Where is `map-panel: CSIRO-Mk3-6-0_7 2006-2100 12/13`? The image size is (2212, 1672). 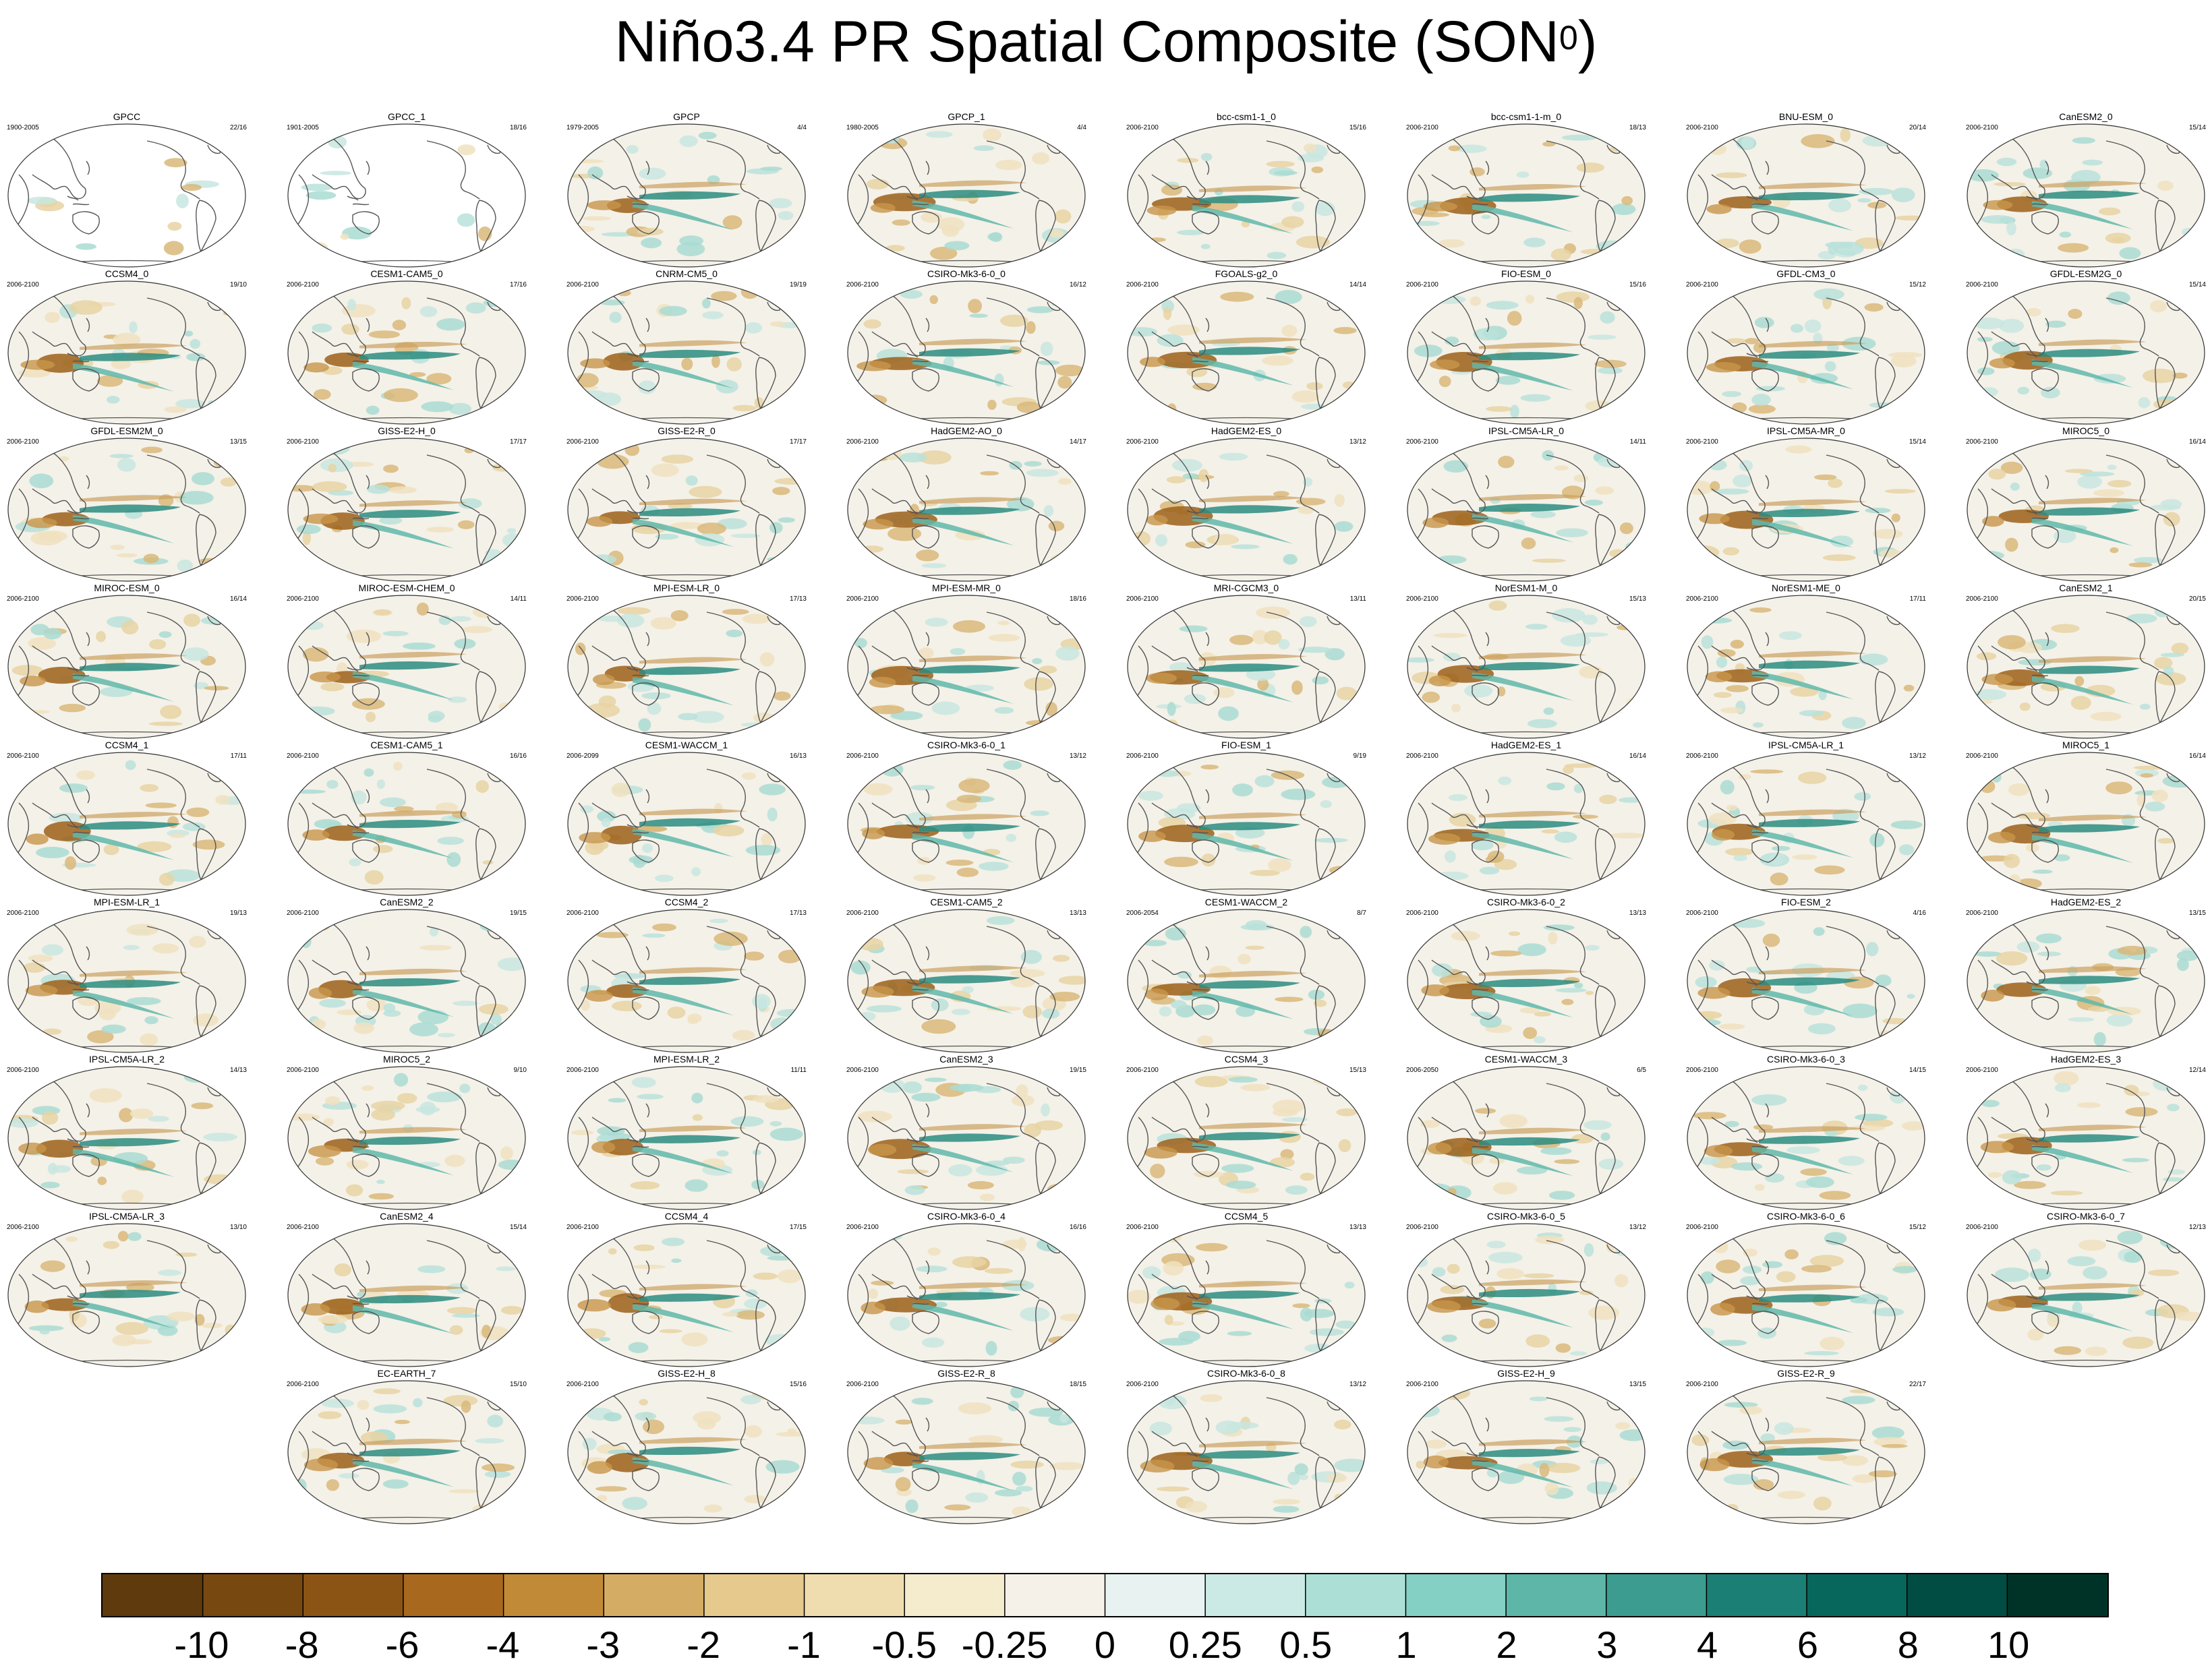
map-panel: CSIRO-Mk3-6-0_7 2006-2100 12/13 is located at coordinates (2085, 1290).